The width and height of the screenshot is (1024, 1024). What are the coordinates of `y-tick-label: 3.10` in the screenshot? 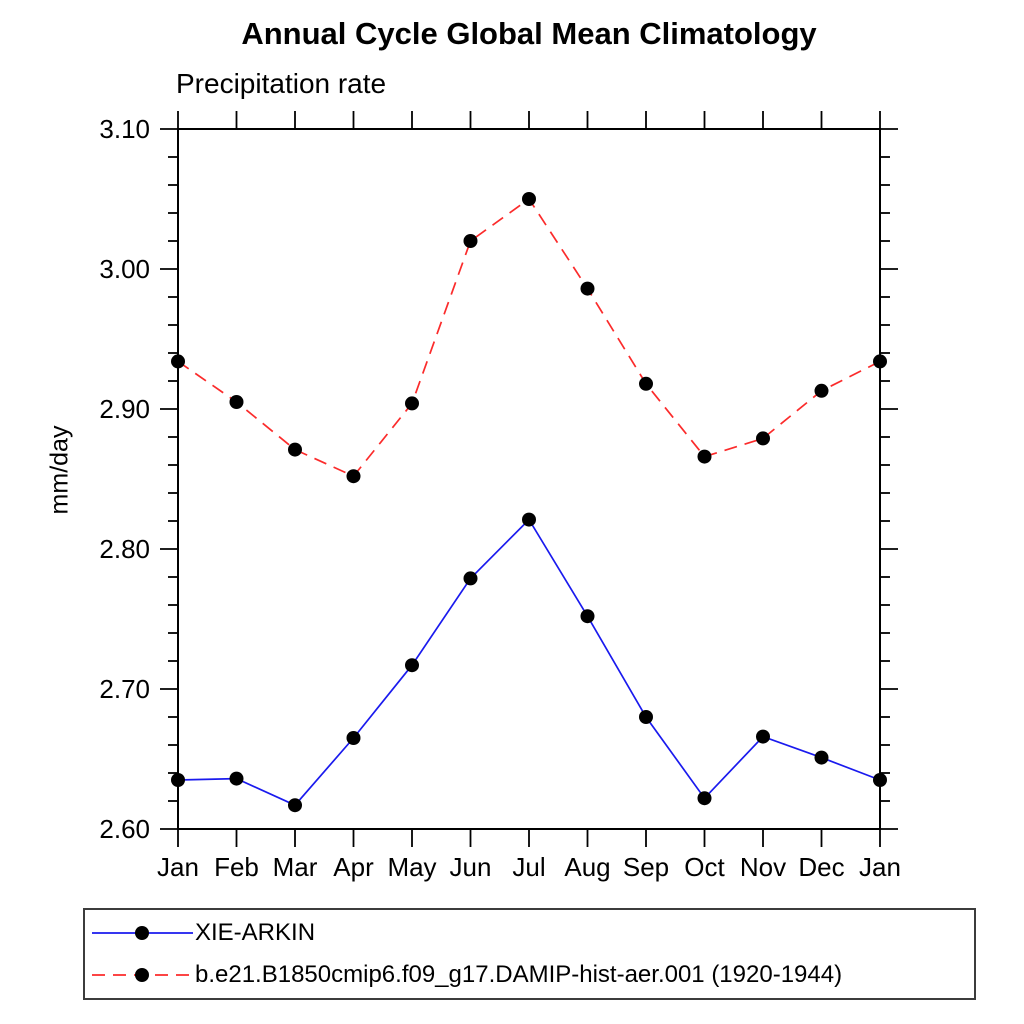 It's located at (124, 129).